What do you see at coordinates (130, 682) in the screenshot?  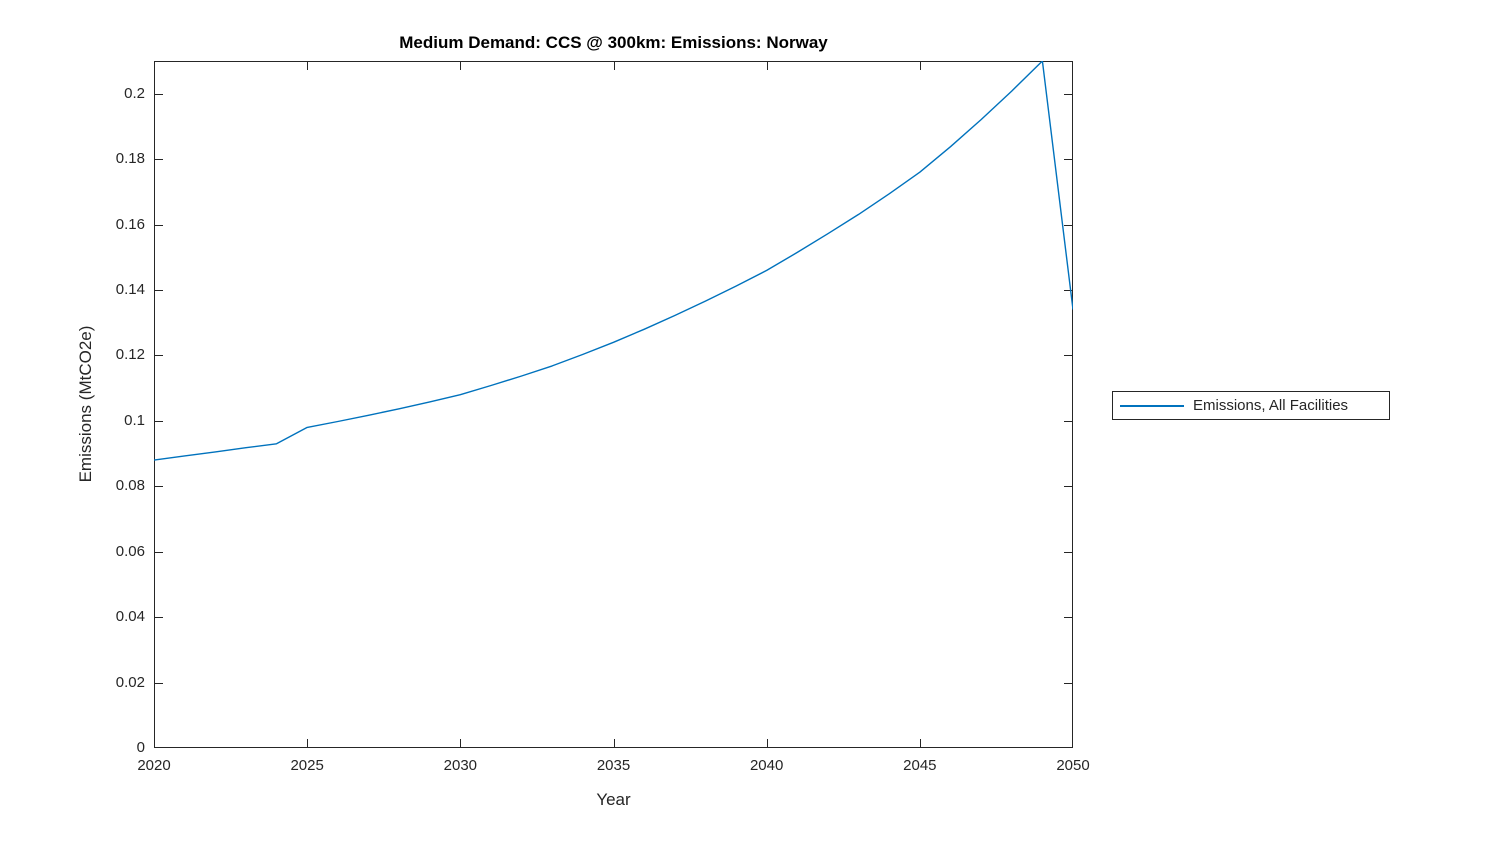 I see `y-tick-label: 0.02` at bounding box center [130, 682].